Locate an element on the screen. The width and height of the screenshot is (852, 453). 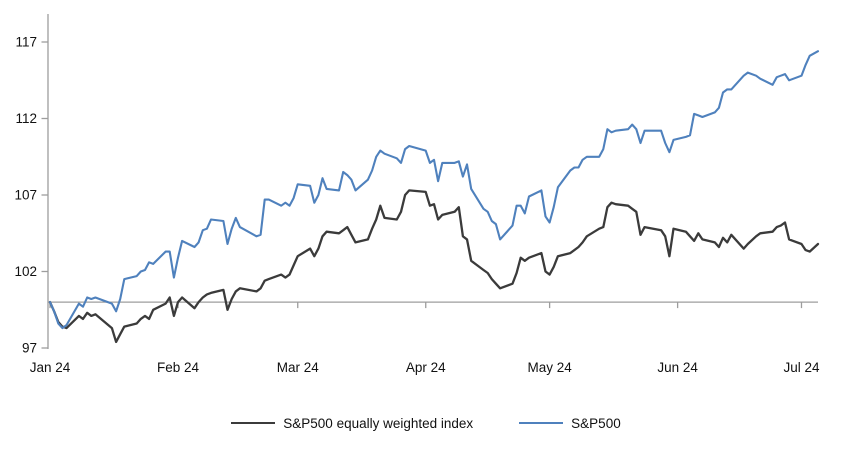
sp500-line-swatch is located at coordinates (541, 423).